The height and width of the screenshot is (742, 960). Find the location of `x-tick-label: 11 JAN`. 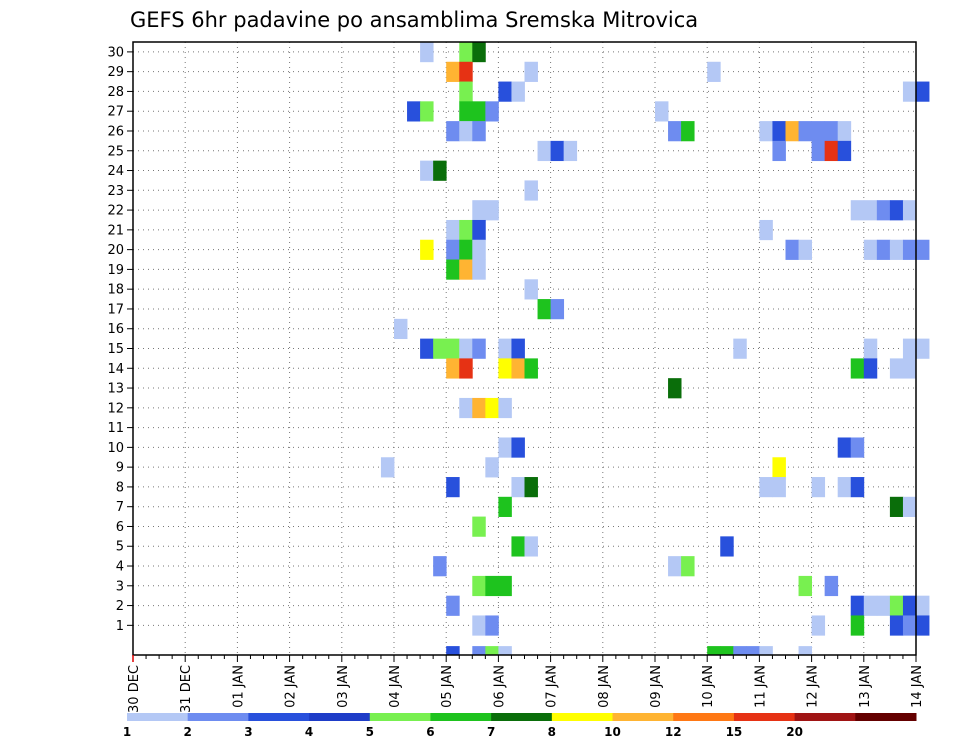

x-tick-label: 11 JAN is located at coordinates (760, 686).